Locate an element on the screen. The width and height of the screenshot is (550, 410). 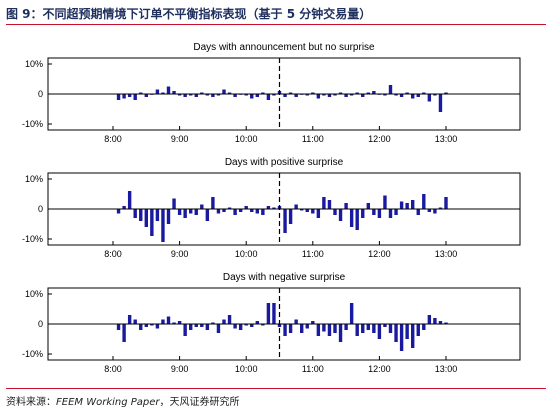
y-tick-label: 10% is located at coordinates (34, 64).